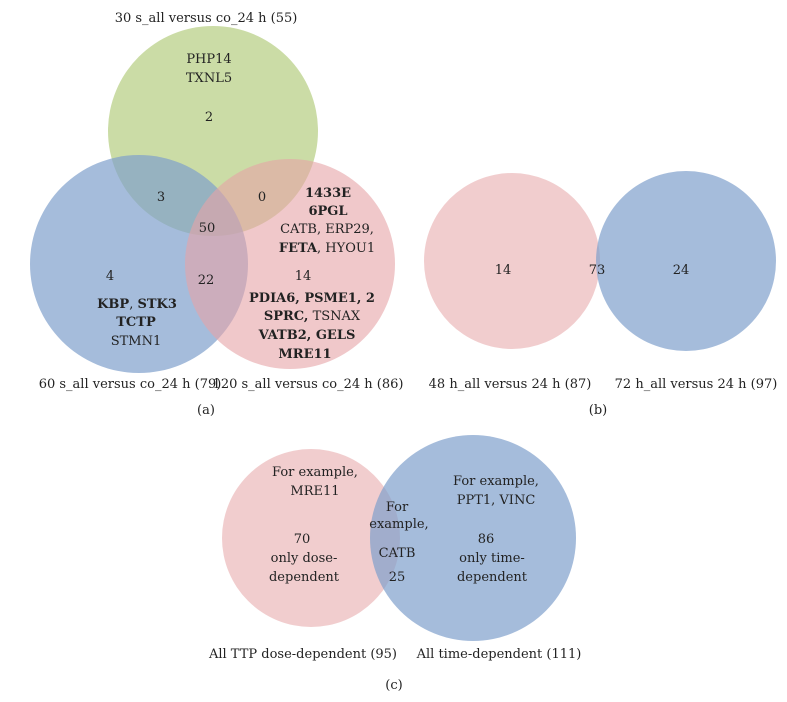 This screenshot has height=702, width=787. I want to click on right-only-line-7: VATB2, GELS, so click(307, 335).